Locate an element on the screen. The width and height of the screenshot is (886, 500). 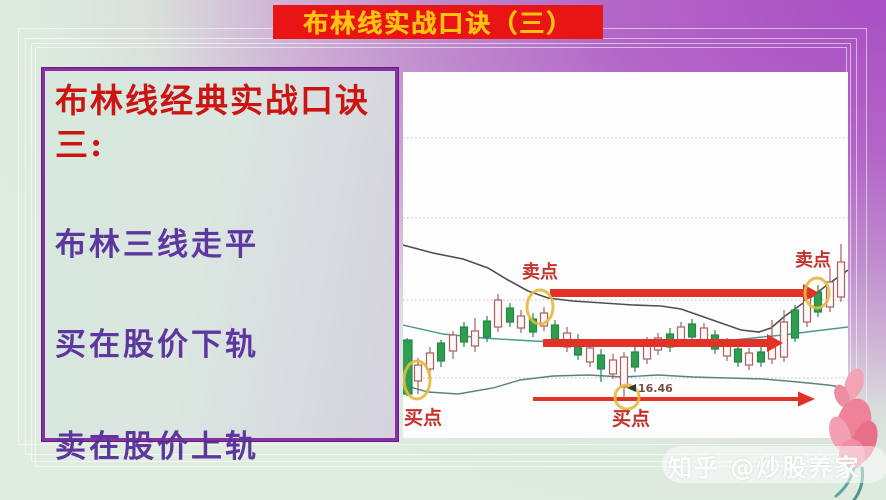
slide-title-text: 布林线实战口诀（三） is located at coordinates (437, 23).